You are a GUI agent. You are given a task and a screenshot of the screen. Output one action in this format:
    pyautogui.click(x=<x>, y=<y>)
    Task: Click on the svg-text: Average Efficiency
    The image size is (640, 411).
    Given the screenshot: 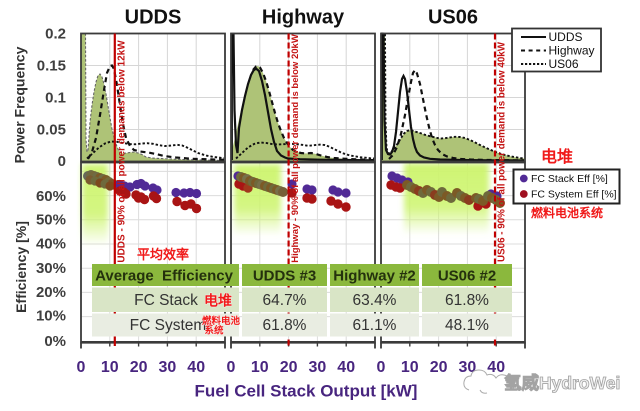 What is the action you would take?
    pyautogui.click(x=164, y=276)
    